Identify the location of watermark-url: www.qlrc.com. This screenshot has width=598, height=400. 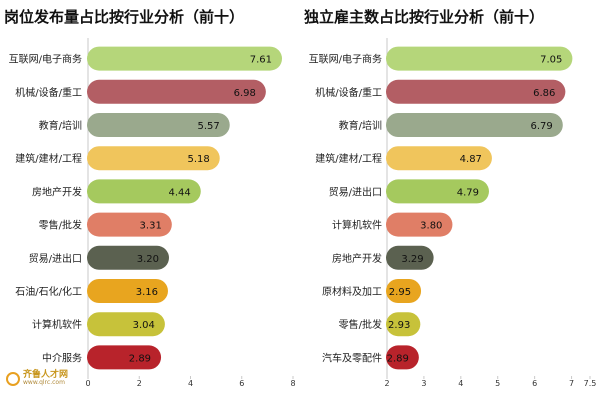
(44, 382).